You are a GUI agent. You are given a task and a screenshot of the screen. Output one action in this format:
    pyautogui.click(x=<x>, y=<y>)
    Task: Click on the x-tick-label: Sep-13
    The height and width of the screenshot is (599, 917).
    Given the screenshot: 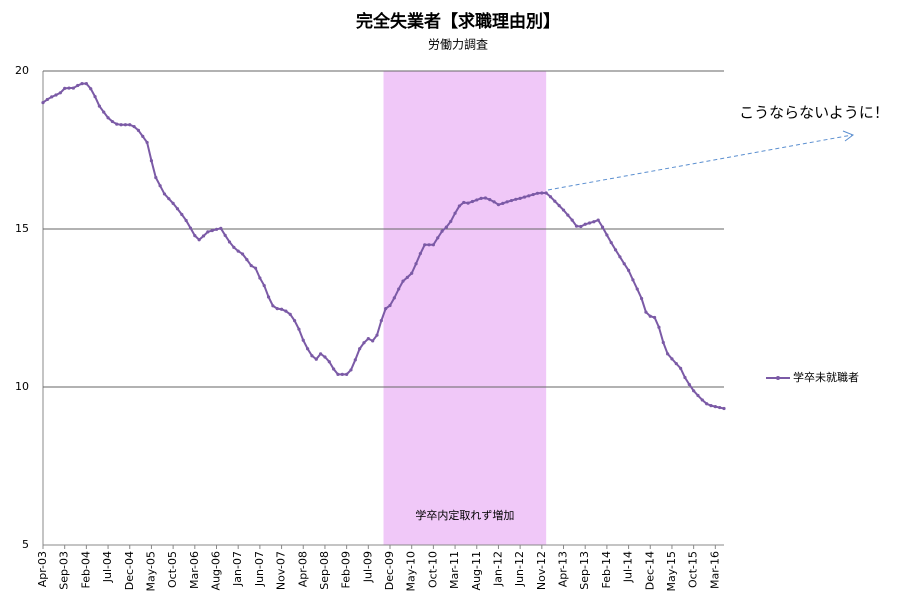 What is the action you would take?
    pyautogui.click(x=584, y=570)
    